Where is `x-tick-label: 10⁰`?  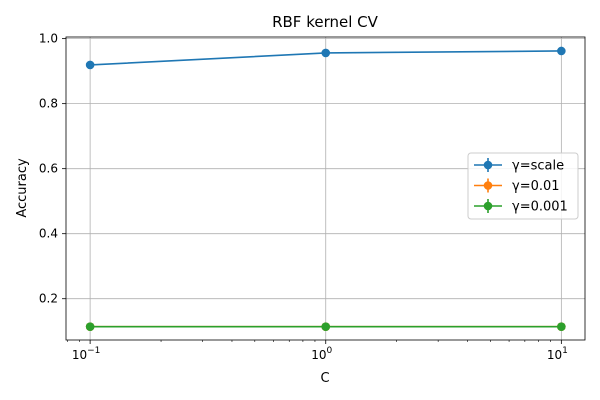
x-tick-label: 10⁰ is located at coordinates (321, 354).